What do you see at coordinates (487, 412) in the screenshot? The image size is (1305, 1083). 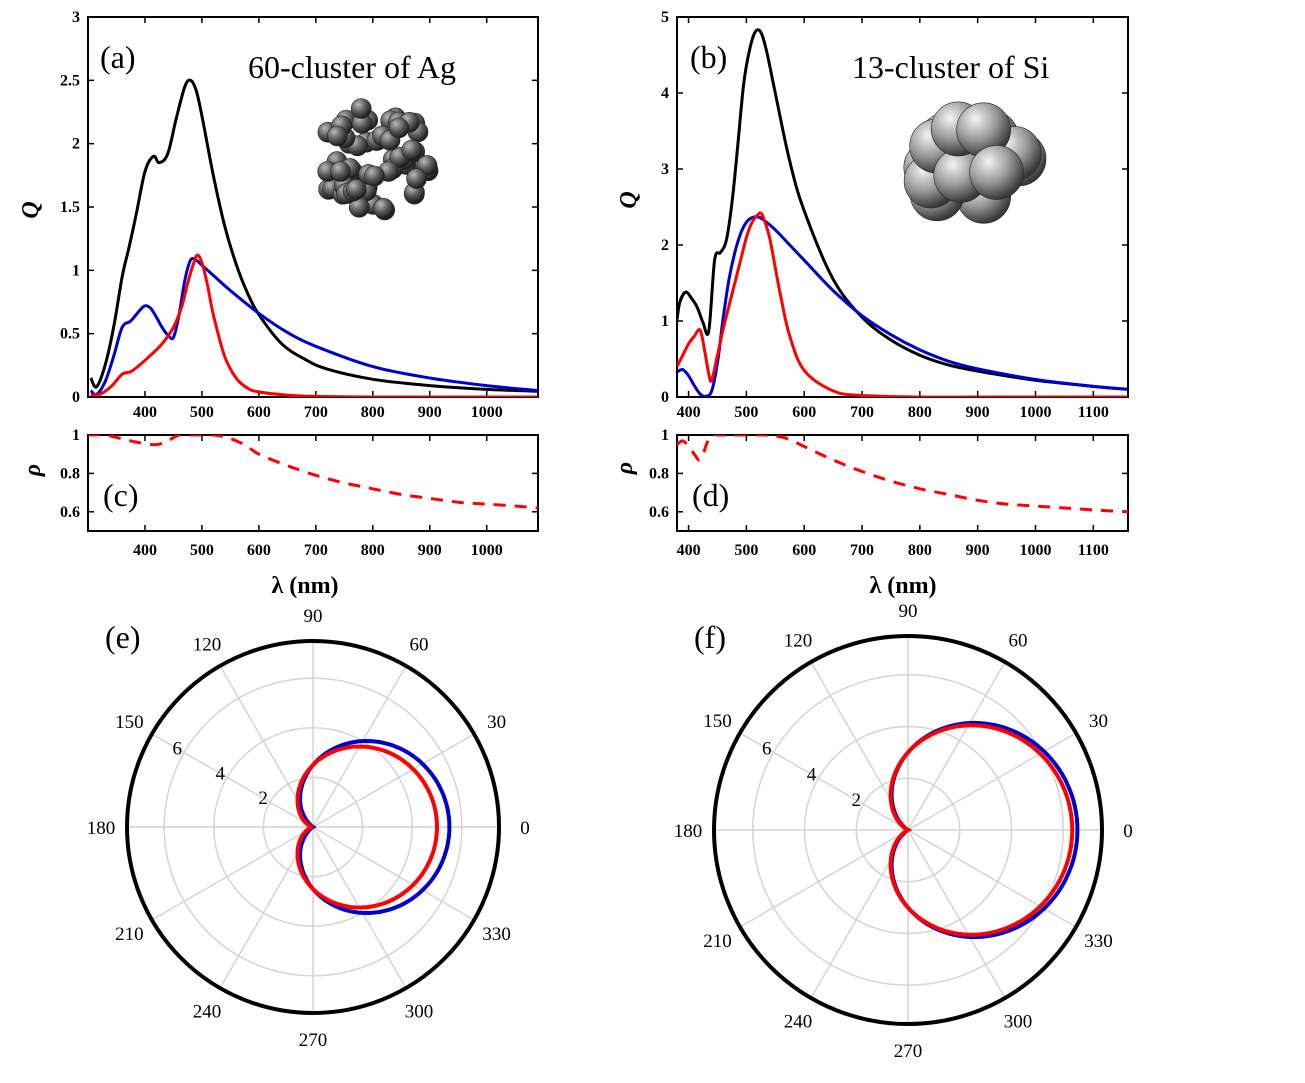 I see `x-tick-label-a: 1000` at bounding box center [487, 412].